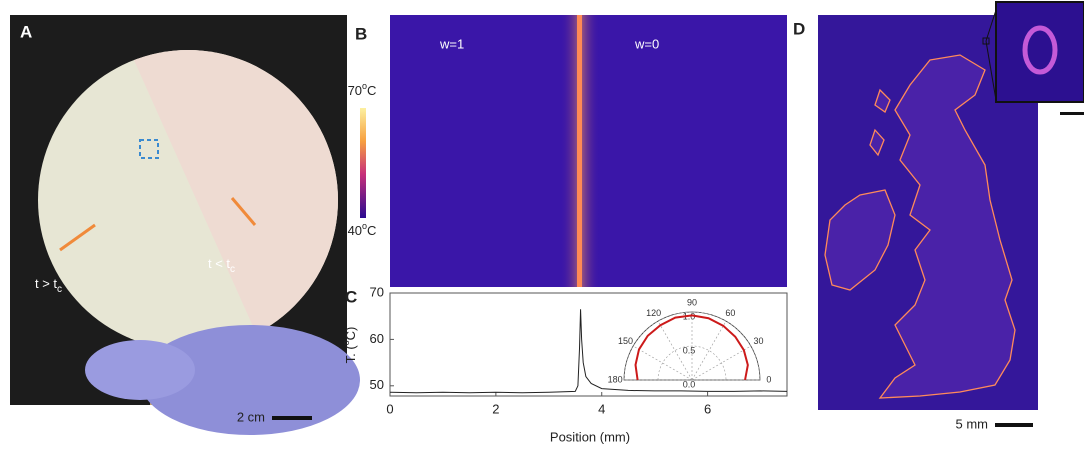 The width and height of the screenshot is (1084, 450). Describe the element at coordinates (350, 354) in the screenshot. I see `text: T. (` at that location.